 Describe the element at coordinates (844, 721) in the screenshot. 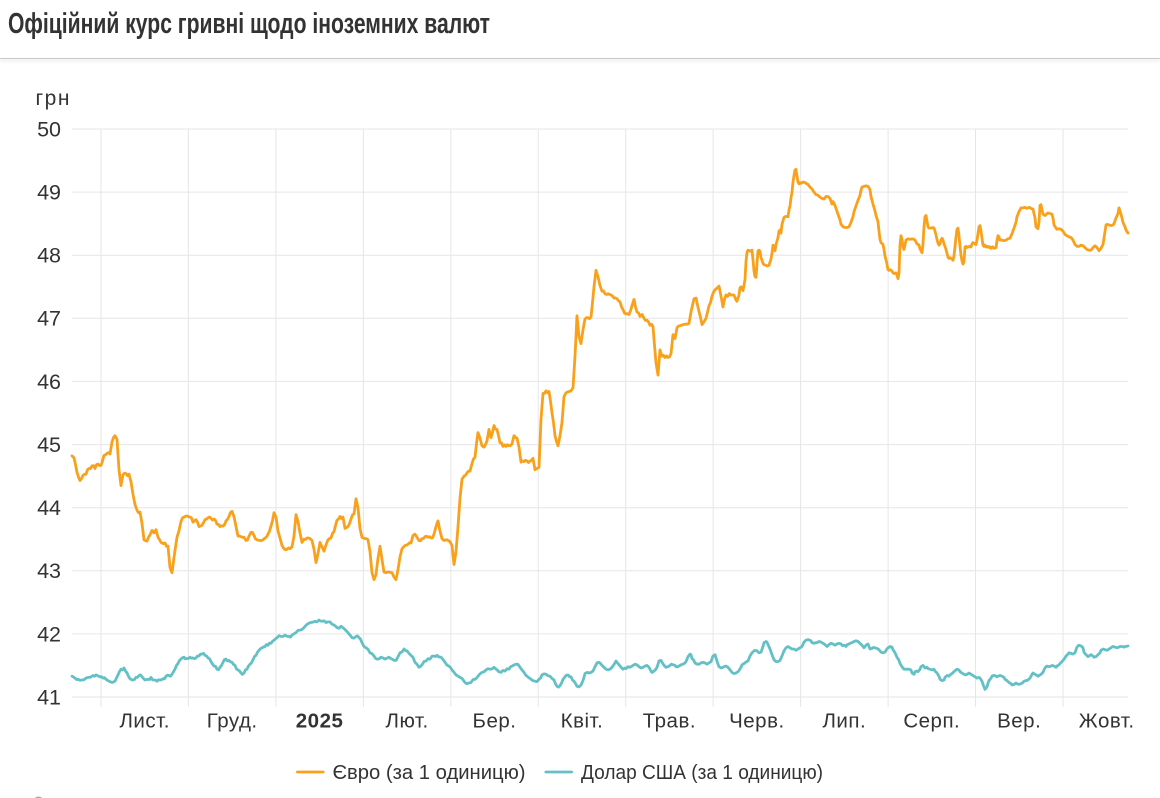

I see `svg-text: Лип.` at that location.